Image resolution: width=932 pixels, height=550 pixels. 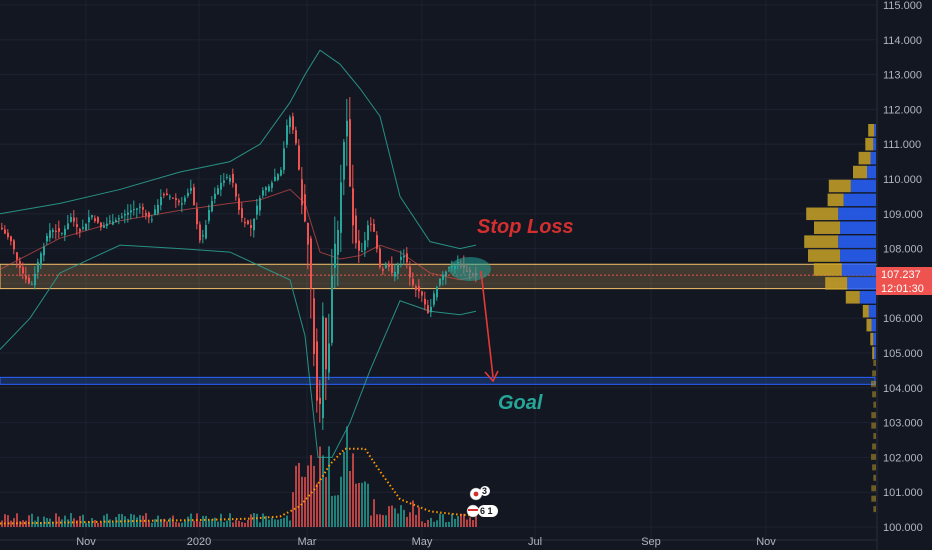 I want to click on volume-profile, so click(x=840, y=318).